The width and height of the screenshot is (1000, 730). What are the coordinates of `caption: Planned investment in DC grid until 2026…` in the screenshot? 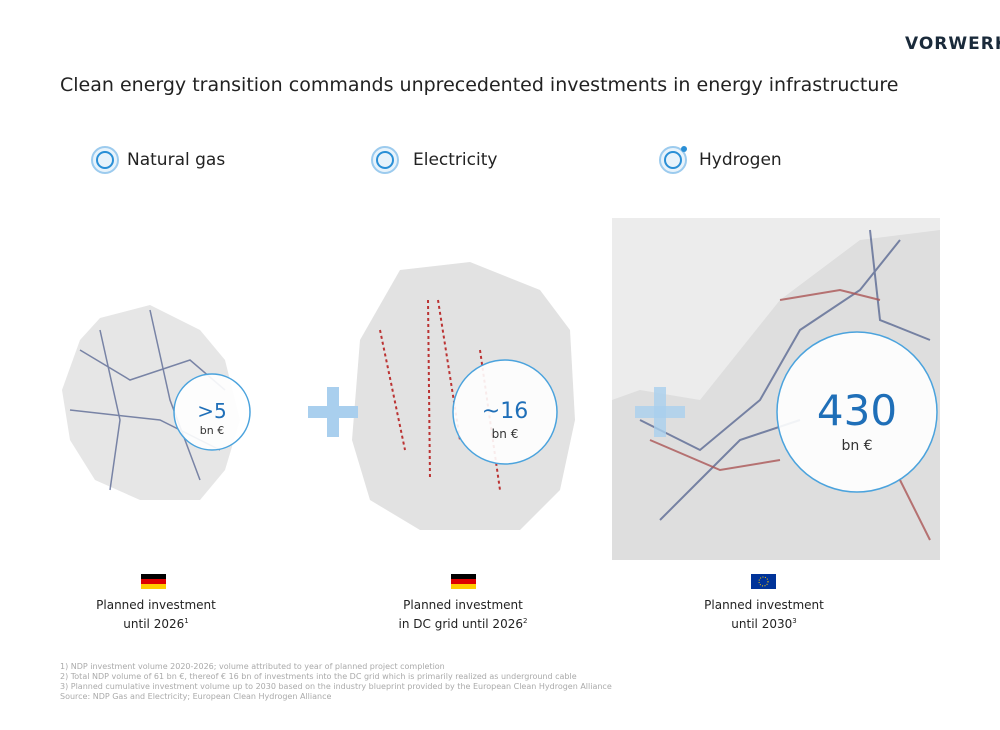 It's located at (463, 614).